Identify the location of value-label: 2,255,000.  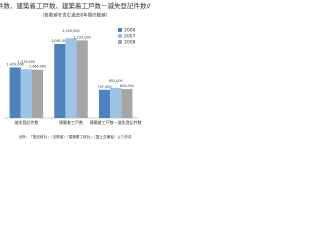
(70, 31).